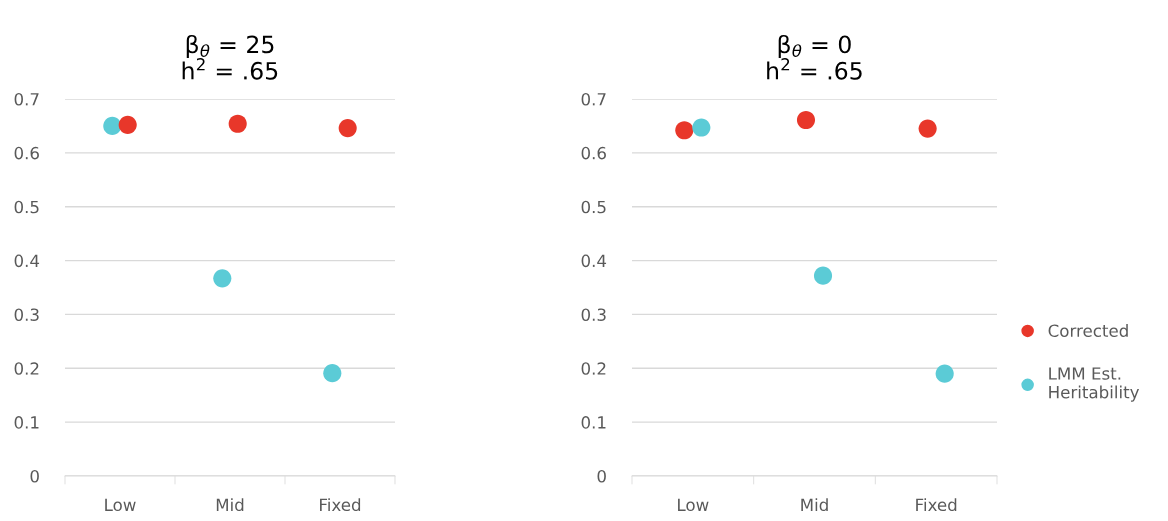  I want to click on legend-label: Corrected, so click(1088, 331).